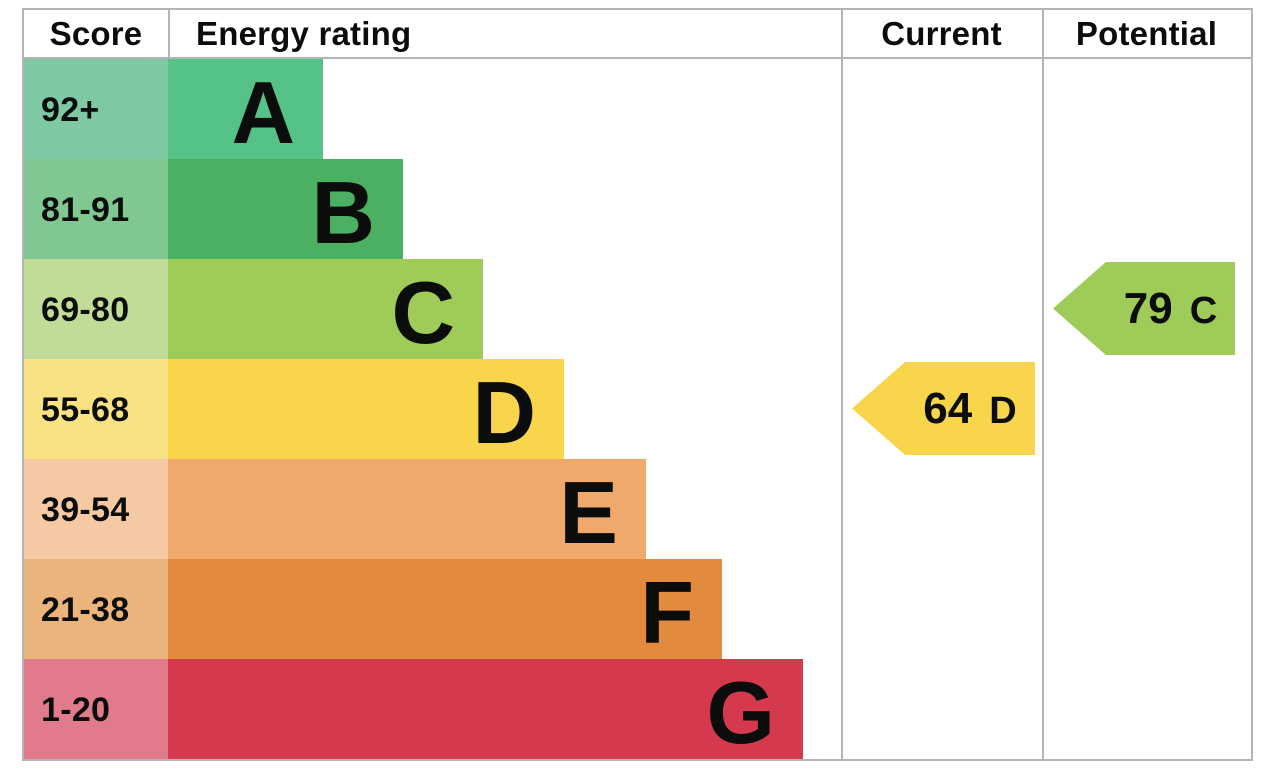 The width and height of the screenshot is (1270, 774). I want to click on score-cell: 21-38, so click(96, 609).